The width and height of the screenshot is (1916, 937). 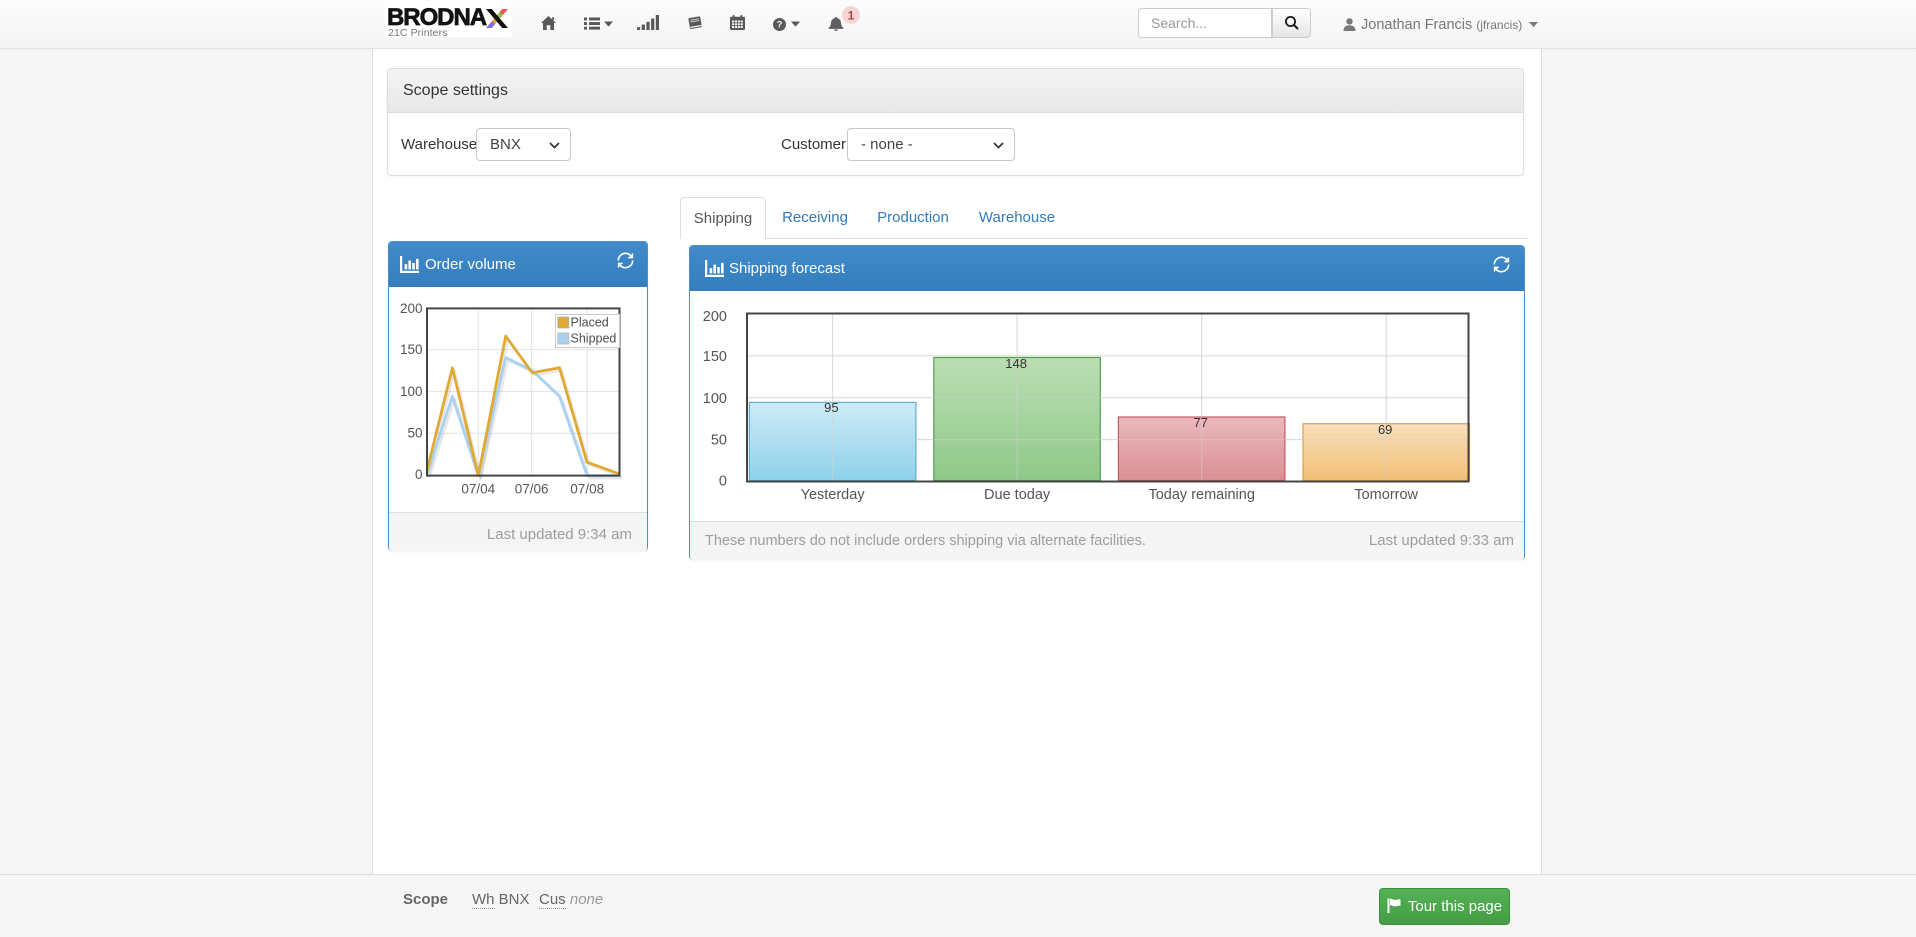 What do you see at coordinates (532, 489) in the screenshot?
I see `svg-text: 07/06` at bounding box center [532, 489].